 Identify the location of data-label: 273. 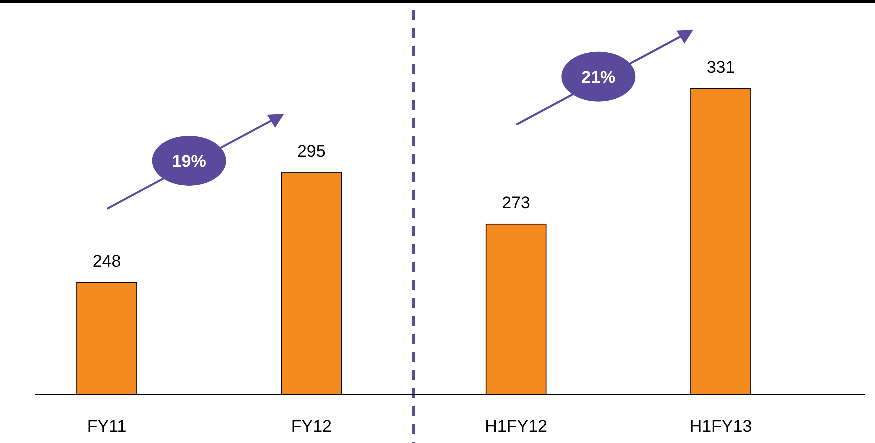
(516, 202).